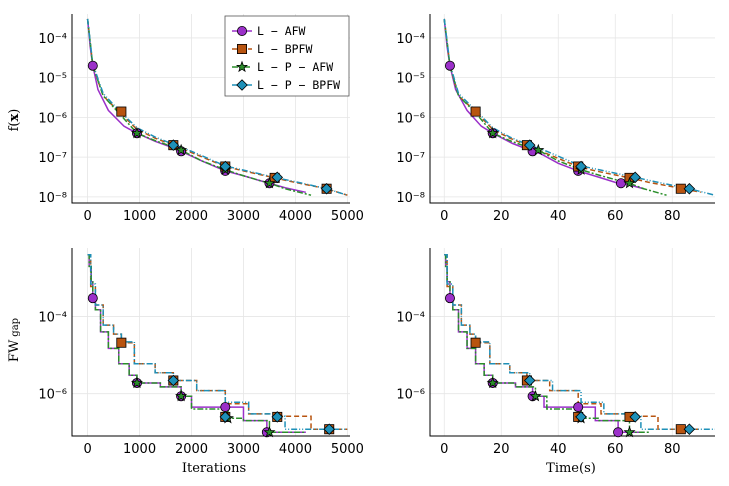  I want to click on legend-label: L − BPFW, so click(284, 49).